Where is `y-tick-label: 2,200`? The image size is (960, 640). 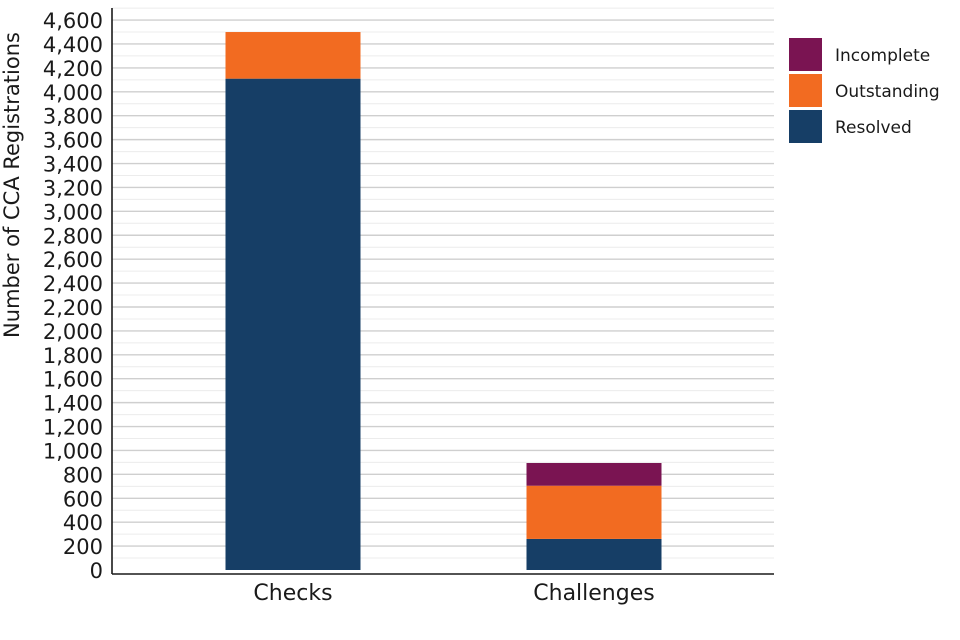 y-tick-label: 2,200 is located at coordinates (73, 308).